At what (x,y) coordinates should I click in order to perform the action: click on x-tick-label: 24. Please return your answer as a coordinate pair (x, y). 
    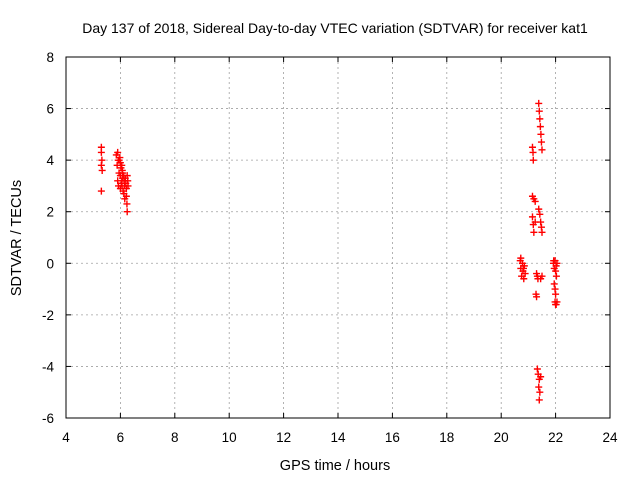
    Looking at the image, I should click on (610, 437).